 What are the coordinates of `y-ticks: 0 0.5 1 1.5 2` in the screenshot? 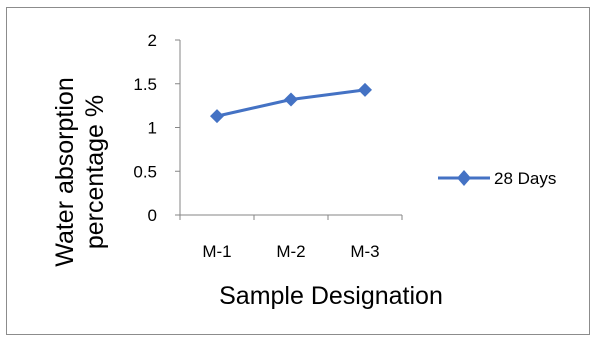 It's located at (156, 128).